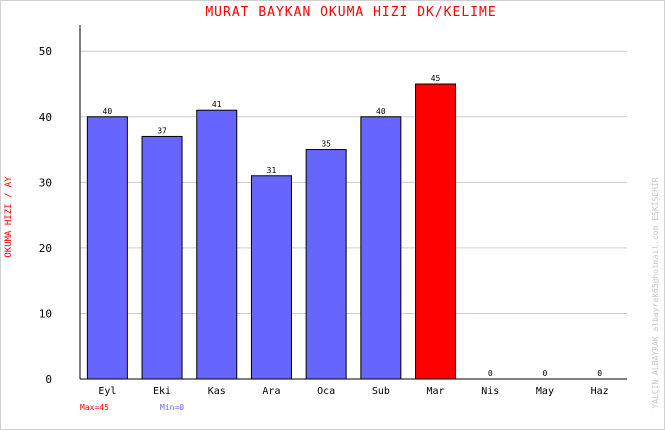  I want to click on max-label: Max=45, so click(94, 407).